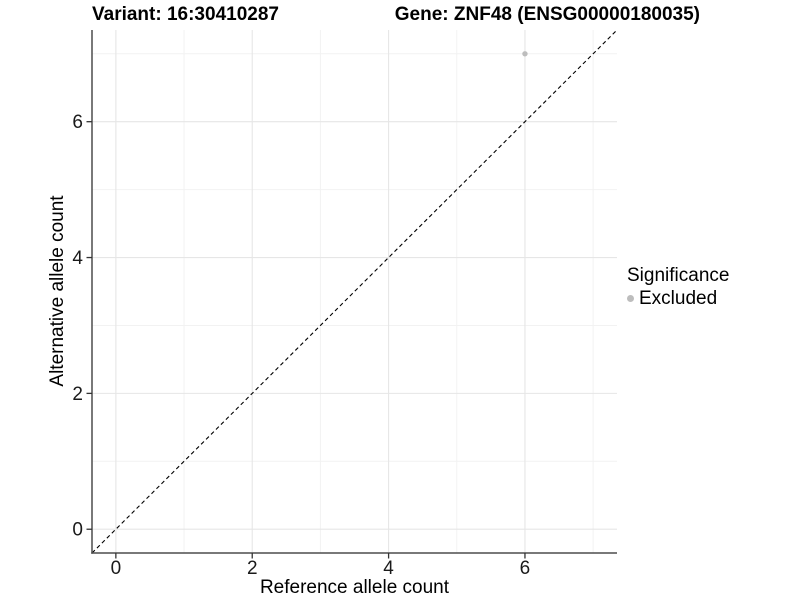 The image size is (800, 600). I want to click on y-tick-label-4: 4, so click(77, 258).